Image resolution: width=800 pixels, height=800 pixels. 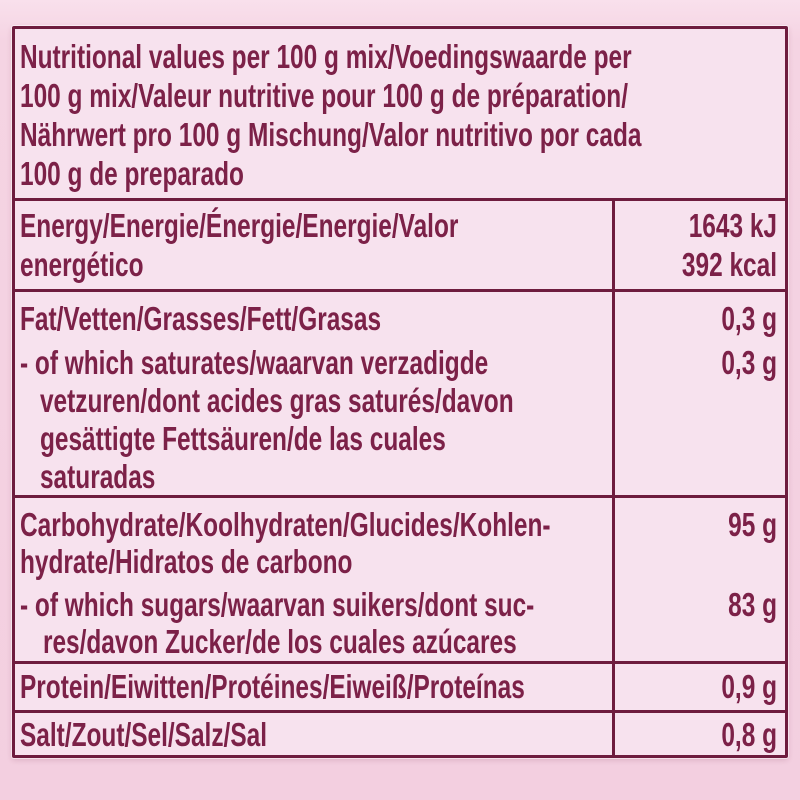 I want to click on table-row-salt: Salt/Zout/Sel/Salz/Sal 0,8 g, so click(x=400, y=732).